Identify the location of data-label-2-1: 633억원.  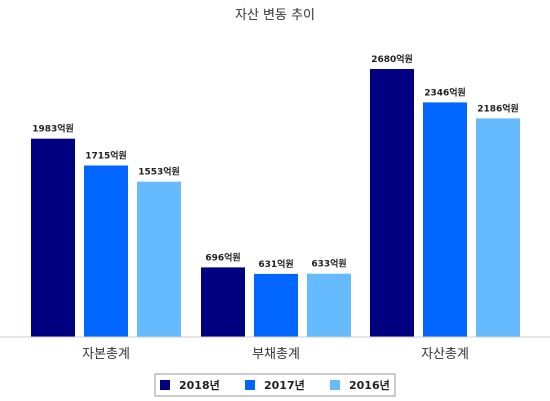
(328, 264).